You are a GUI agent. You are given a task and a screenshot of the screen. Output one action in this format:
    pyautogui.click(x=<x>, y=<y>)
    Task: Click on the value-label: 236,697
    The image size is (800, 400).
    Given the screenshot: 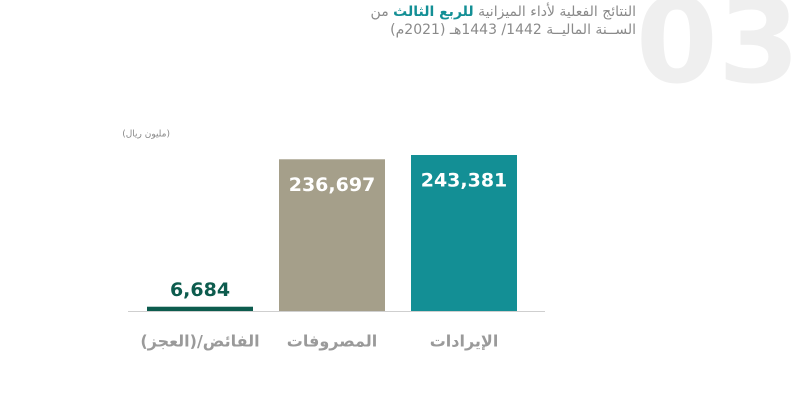 What is the action you would take?
    pyautogui.click(x=332, y=185)
    